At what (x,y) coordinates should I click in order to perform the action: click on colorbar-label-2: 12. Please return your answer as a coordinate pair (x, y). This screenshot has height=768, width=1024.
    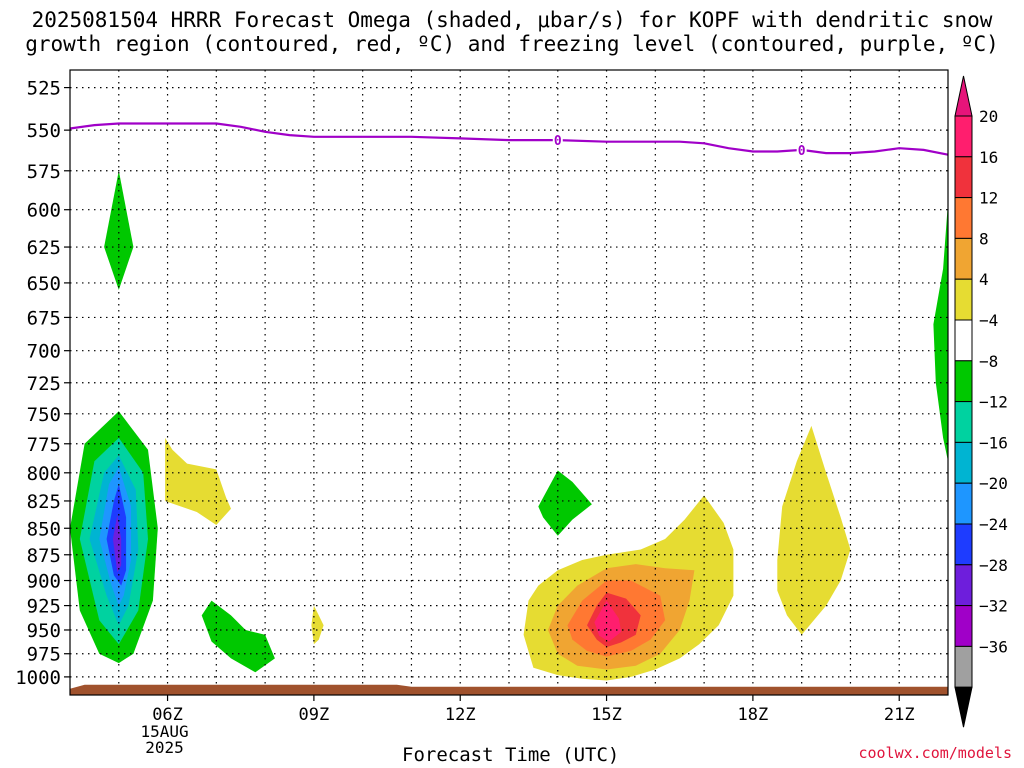
    Looking at the image, I should click on (988, 198).